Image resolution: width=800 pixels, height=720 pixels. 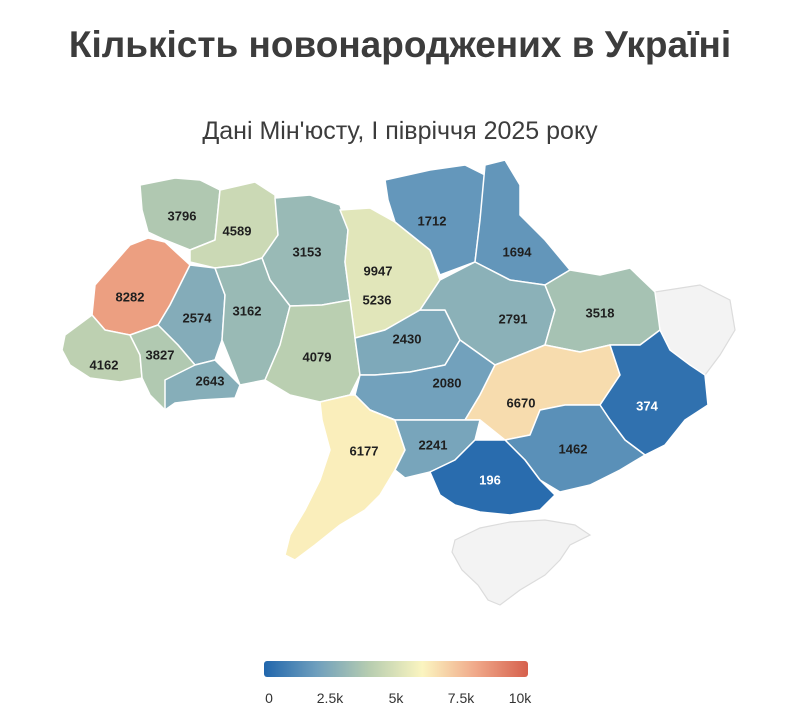 What do you see at coordinates (210, 380) in the screenshot?
I see `region-value-label: 2643` at bounding box center [210, 380].